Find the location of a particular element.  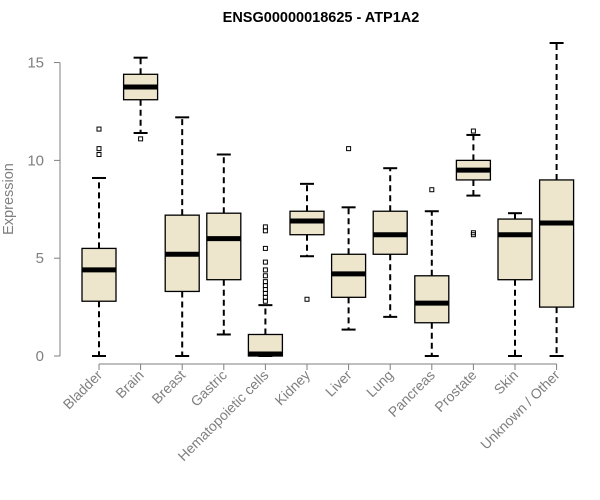

x-tick-label-9: Prostate is located at coordinates (455, 391).